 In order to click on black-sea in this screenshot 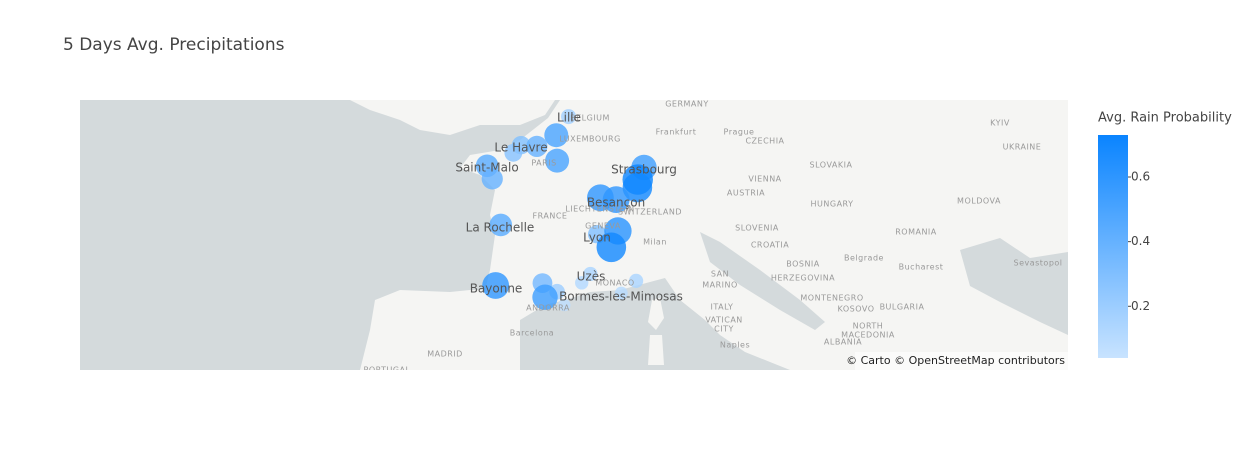, I will do `click(1014, 286)`.